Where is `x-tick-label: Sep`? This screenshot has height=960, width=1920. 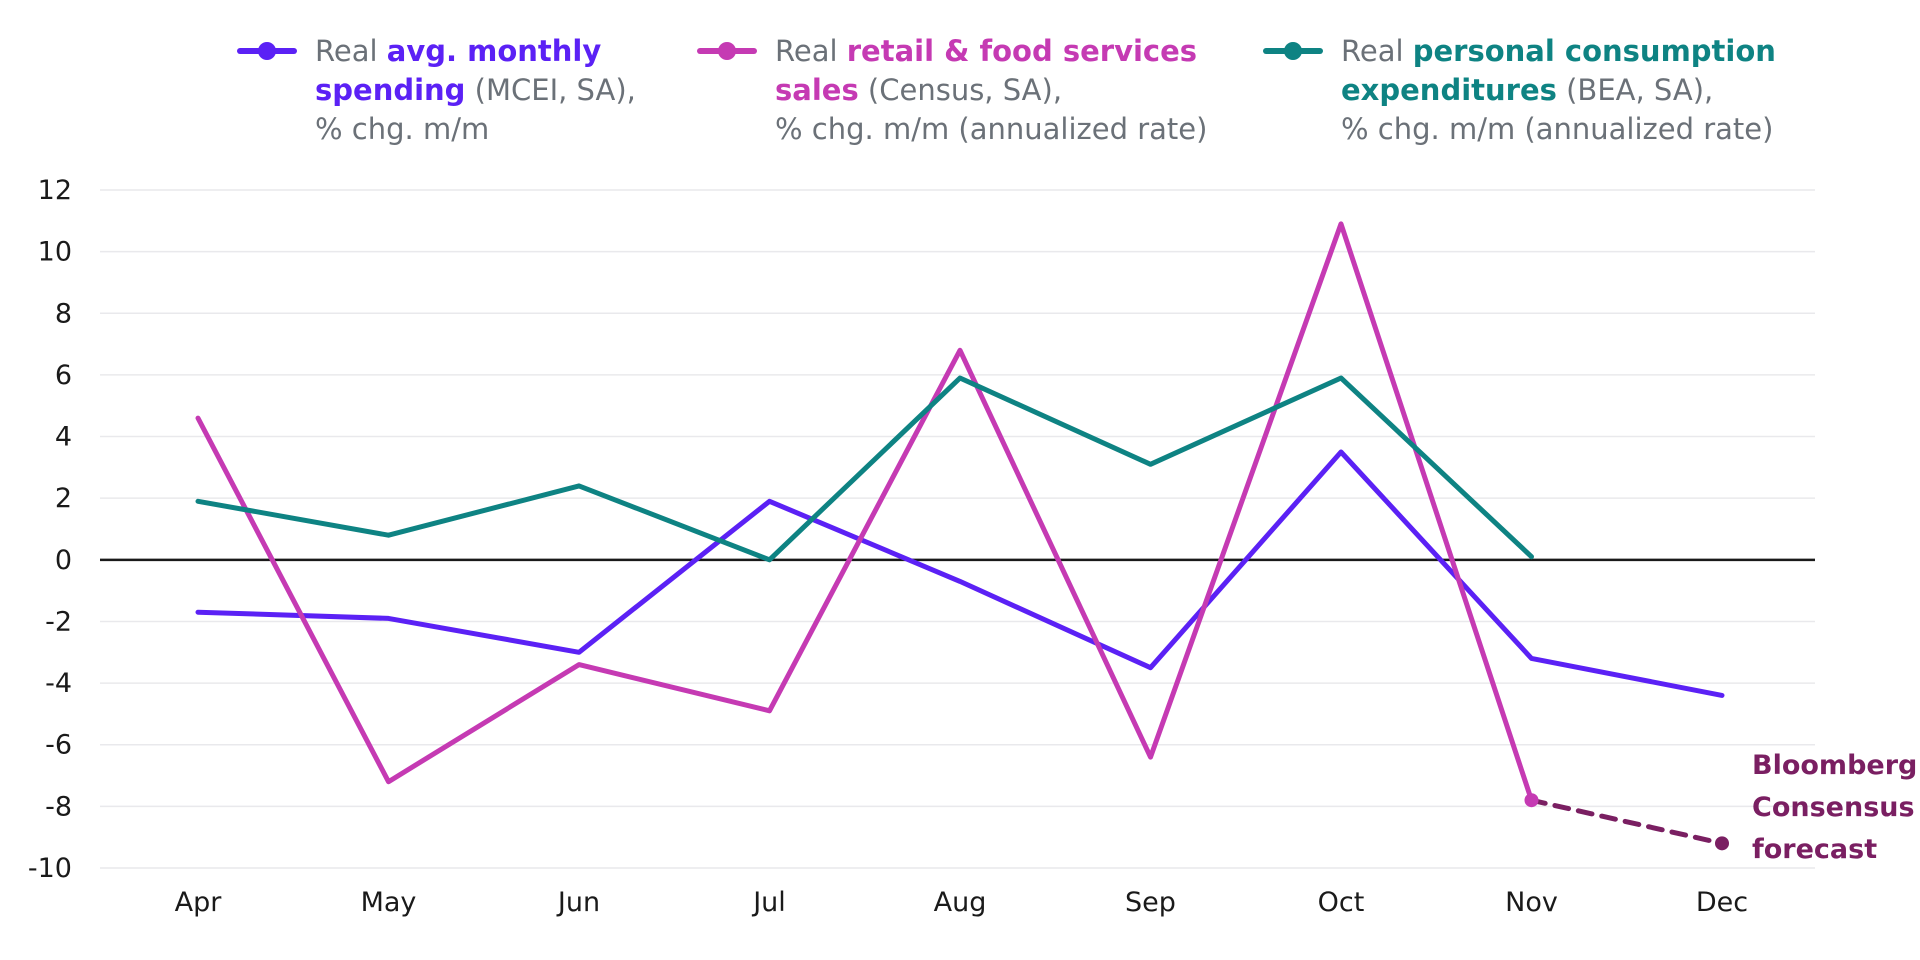 x-tick-label: Sep is located at coordinates (1150, 902).